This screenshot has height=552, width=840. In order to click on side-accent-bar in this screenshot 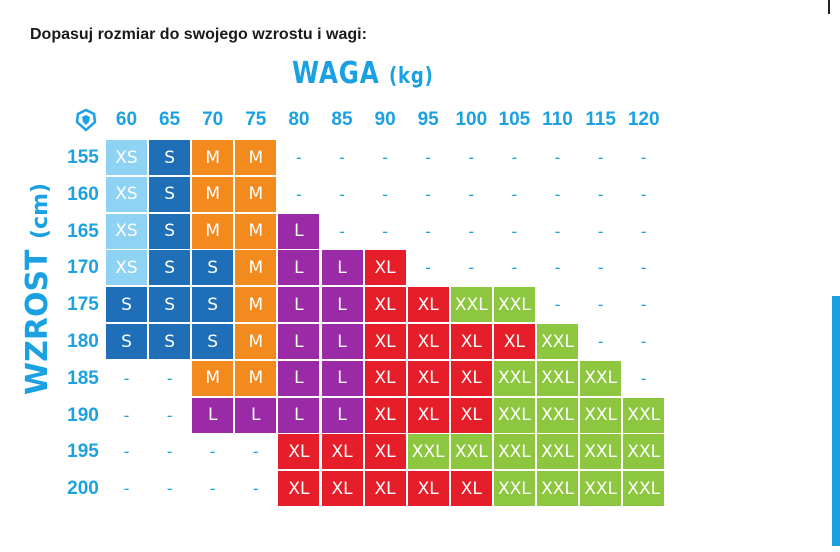, I will do `click(836, 421)`.